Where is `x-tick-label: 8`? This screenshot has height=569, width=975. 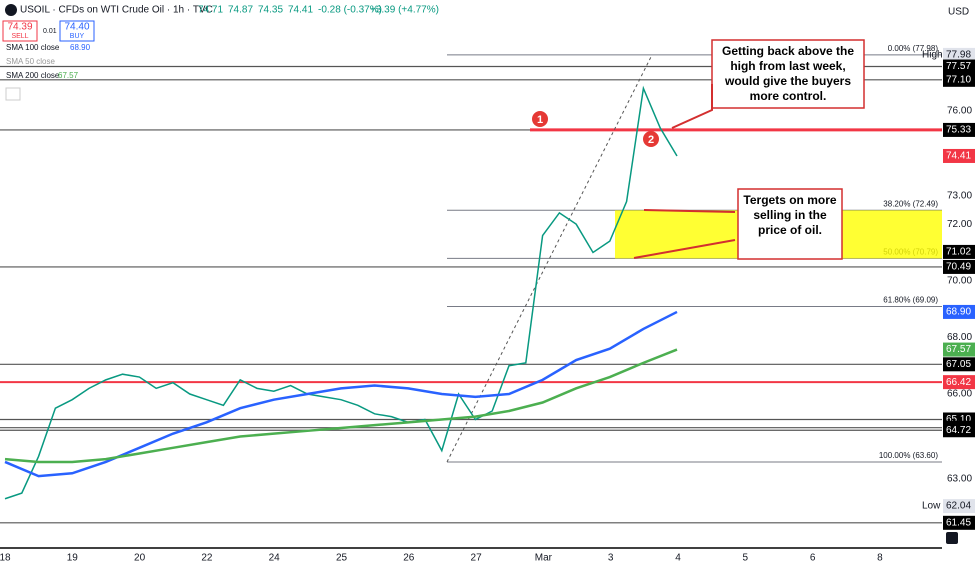
x-tick-label: 8 is located at coordinates (880, 558).